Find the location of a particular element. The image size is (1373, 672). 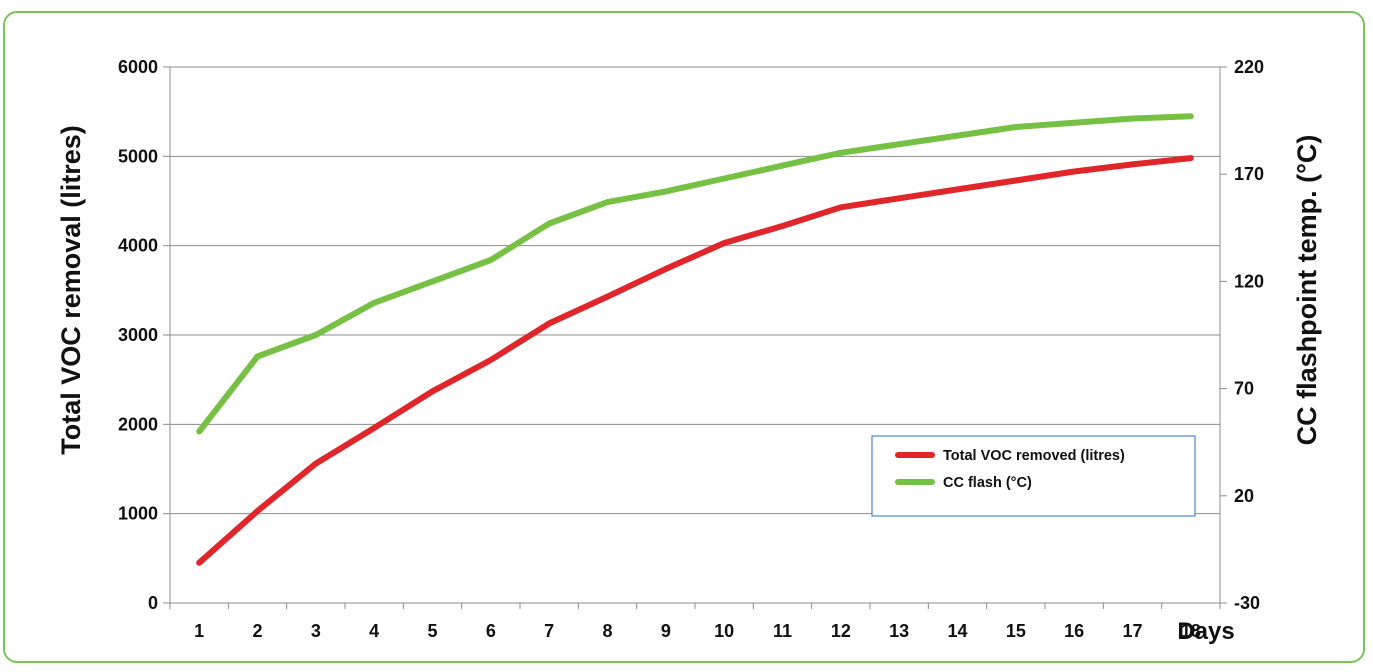

y-right-tick-label: 20 is located at coordinates (1244, 496).